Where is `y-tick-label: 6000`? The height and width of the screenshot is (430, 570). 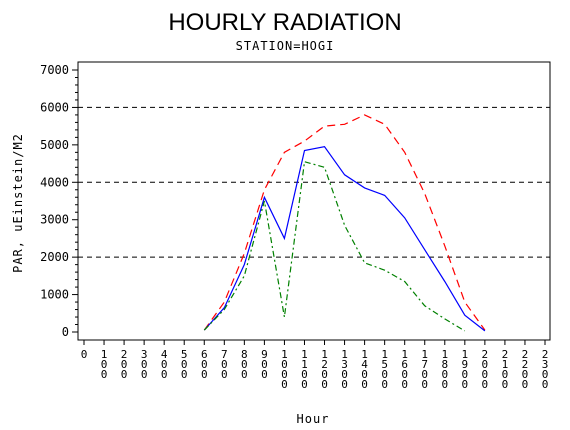
y-tick-label: 6000 is located at coordinates (54, 107).